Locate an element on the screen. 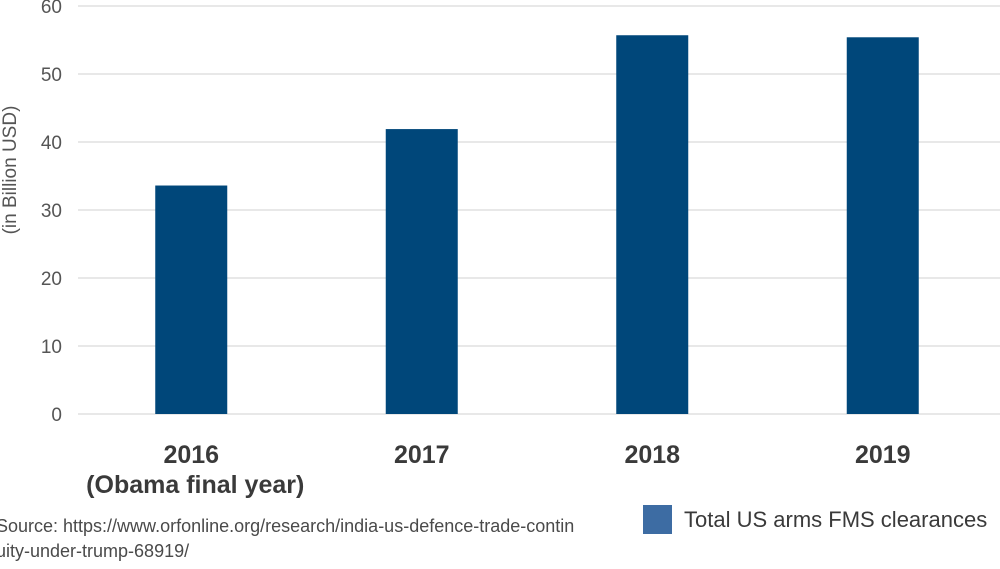 This screenshot has height=569, width=1000. y-axis-ticks: 0 10 20 30 40 50 60 is located at coordinates (51, 213).